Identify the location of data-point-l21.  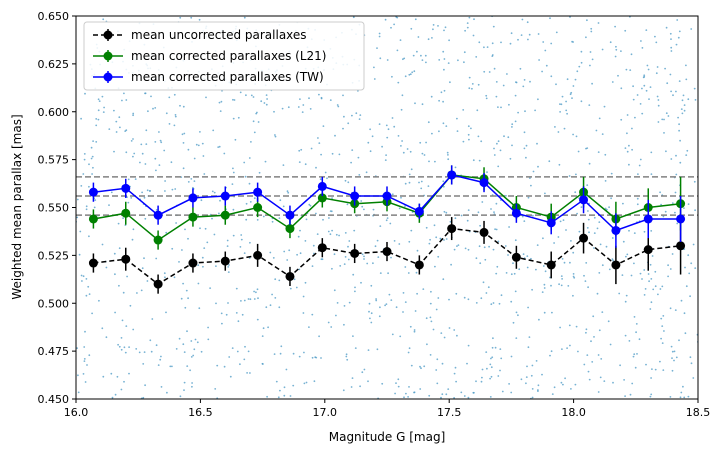
(158, 240).